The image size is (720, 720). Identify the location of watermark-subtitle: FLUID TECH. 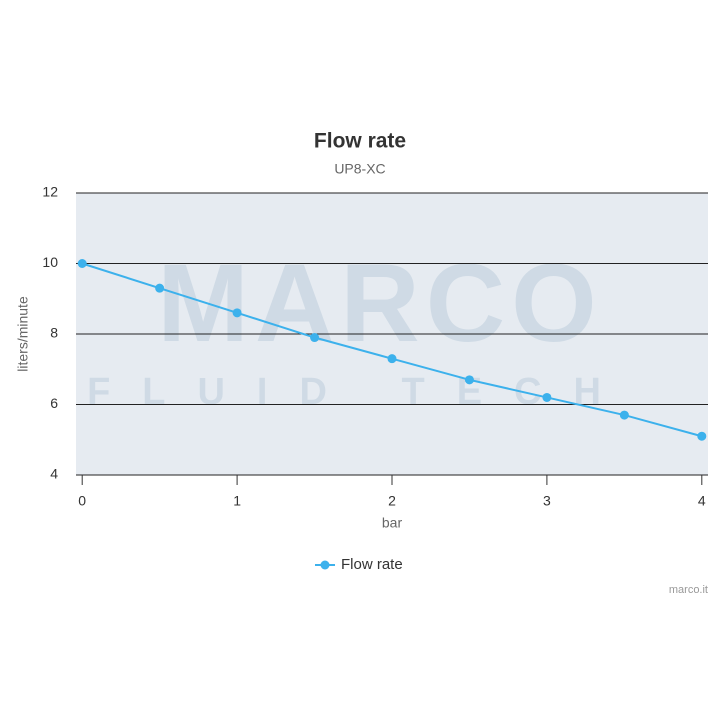
(360, 392).